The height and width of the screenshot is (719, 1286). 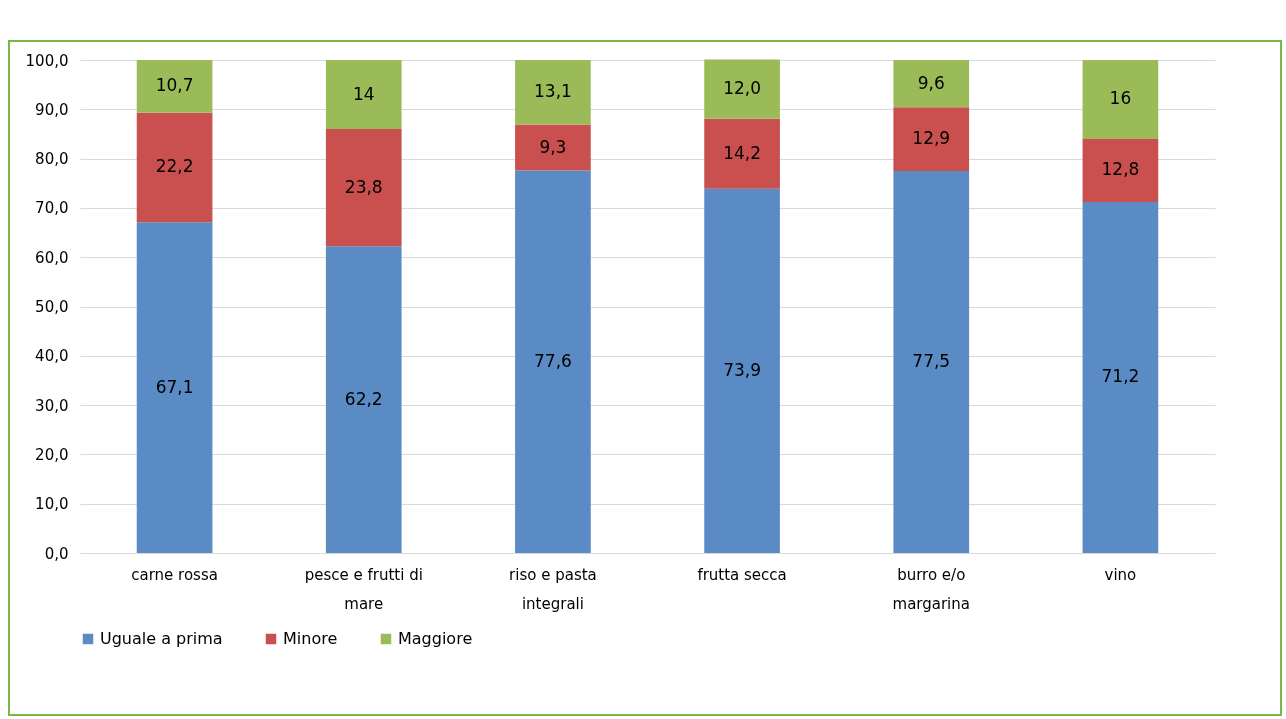 I want to click on y-tick-label: 50,0, so click(x=52, y=307).